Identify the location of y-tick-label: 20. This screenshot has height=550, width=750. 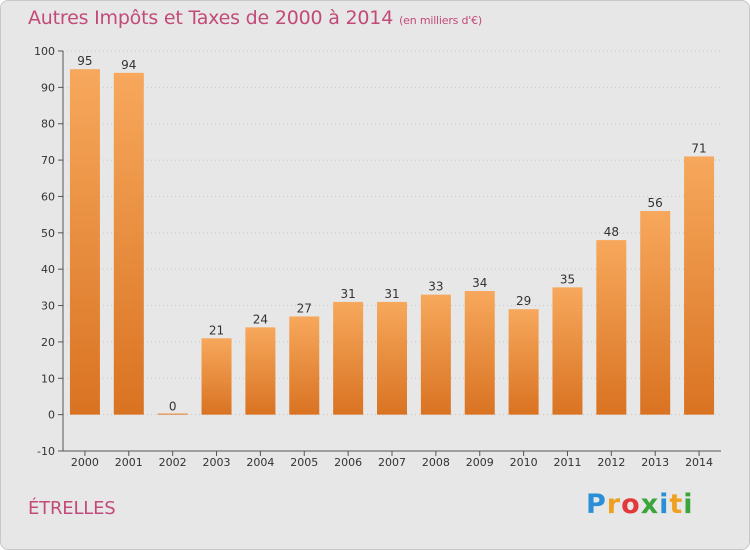
(48, 342).